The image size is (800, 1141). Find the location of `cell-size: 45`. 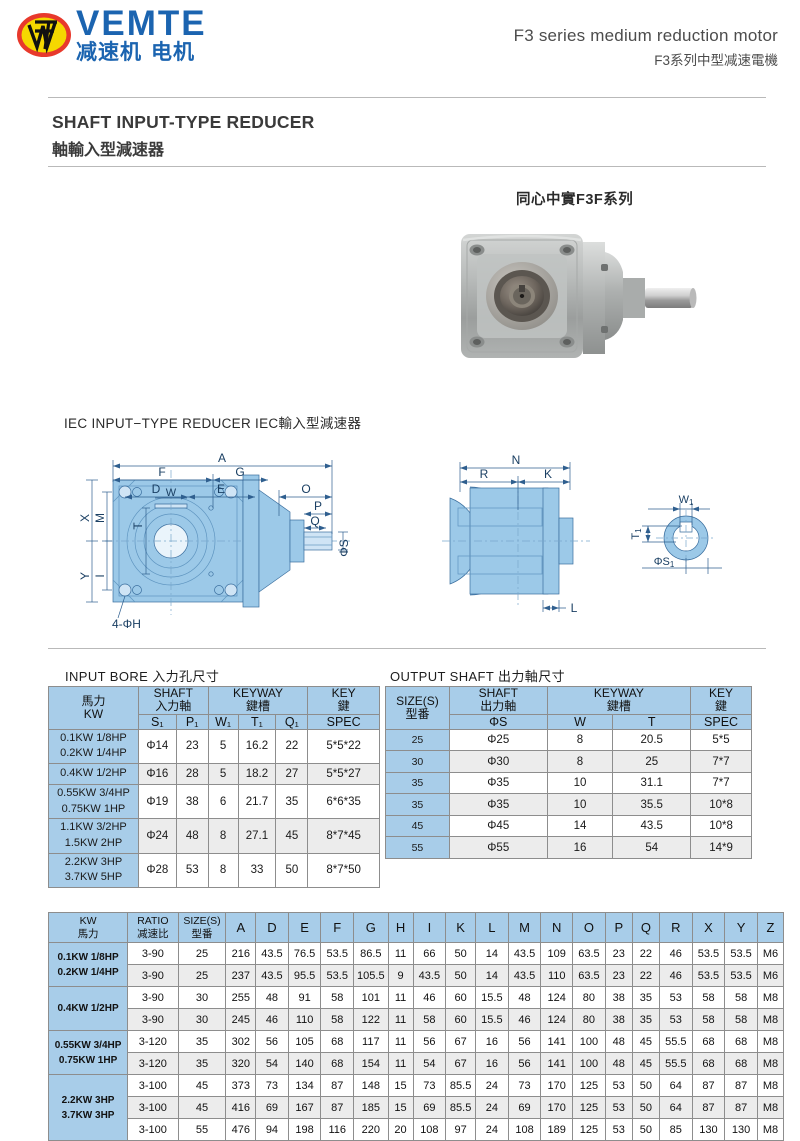

cell-size: 45 is located at coordinates (202, 1085).